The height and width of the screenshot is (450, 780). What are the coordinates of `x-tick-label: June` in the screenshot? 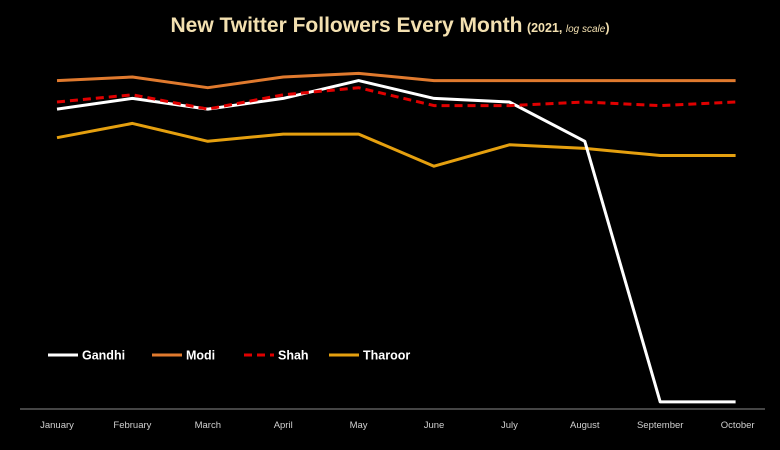 It's located at (434, 425).